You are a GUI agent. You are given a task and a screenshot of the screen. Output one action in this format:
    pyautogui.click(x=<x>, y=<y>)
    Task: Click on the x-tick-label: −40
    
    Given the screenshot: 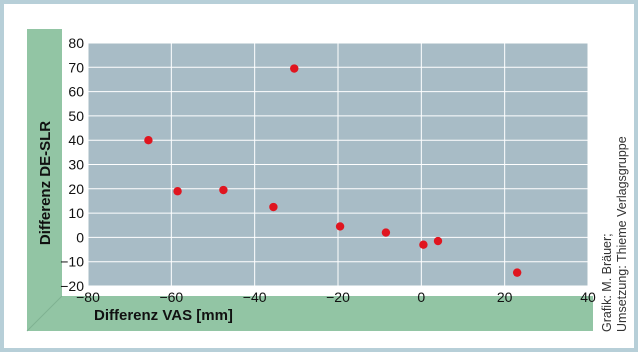 What is the action you would take?
    pyautogui.click(x=255, y=297)
    